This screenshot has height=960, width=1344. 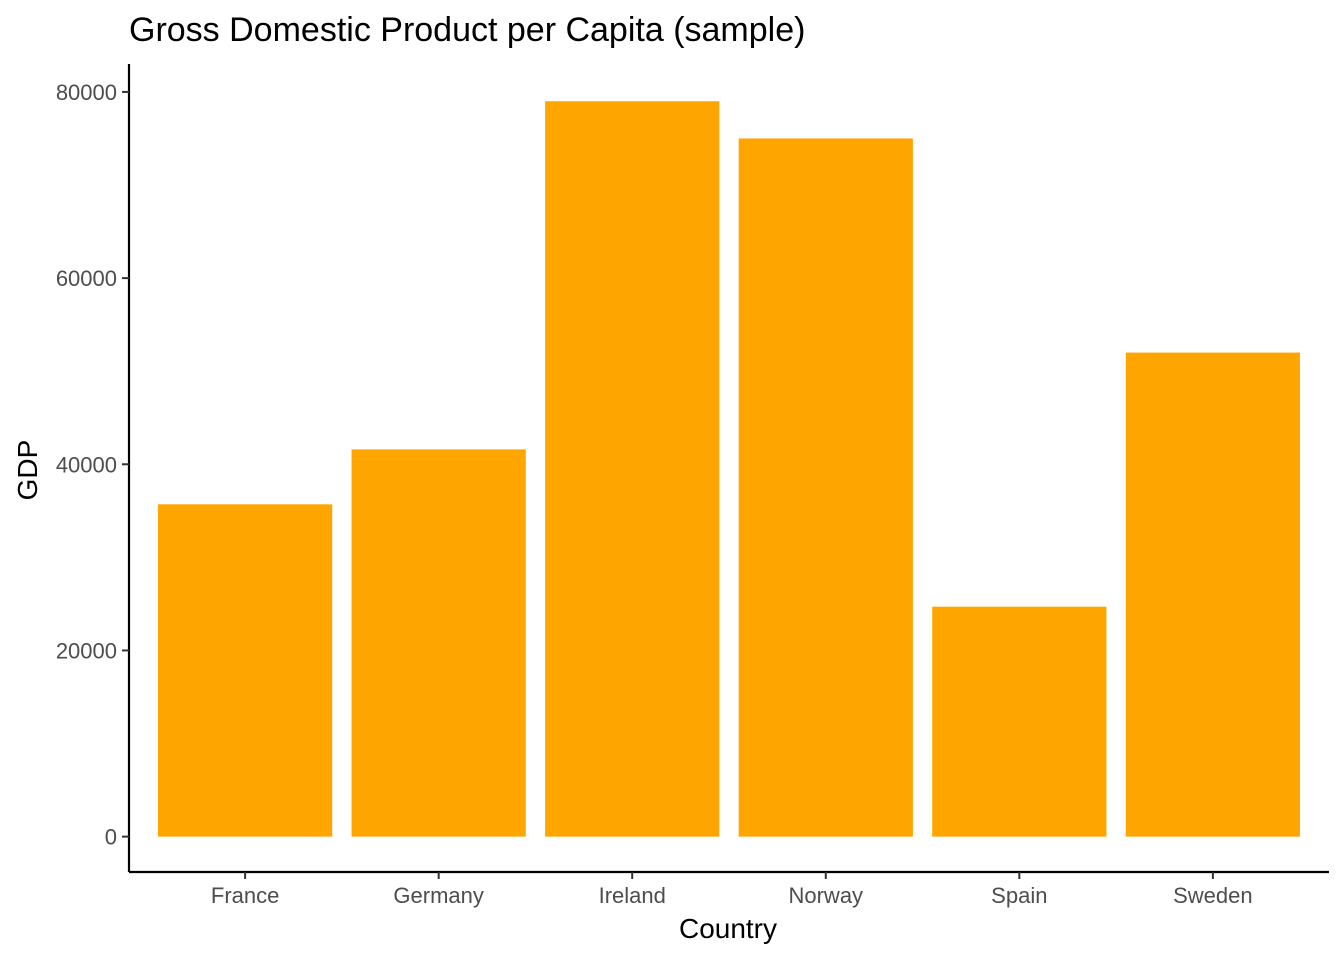 What do you see at coordinates (825, 487) in the screenshot?
I see `bar-norway` at bounding box center [825, 487].